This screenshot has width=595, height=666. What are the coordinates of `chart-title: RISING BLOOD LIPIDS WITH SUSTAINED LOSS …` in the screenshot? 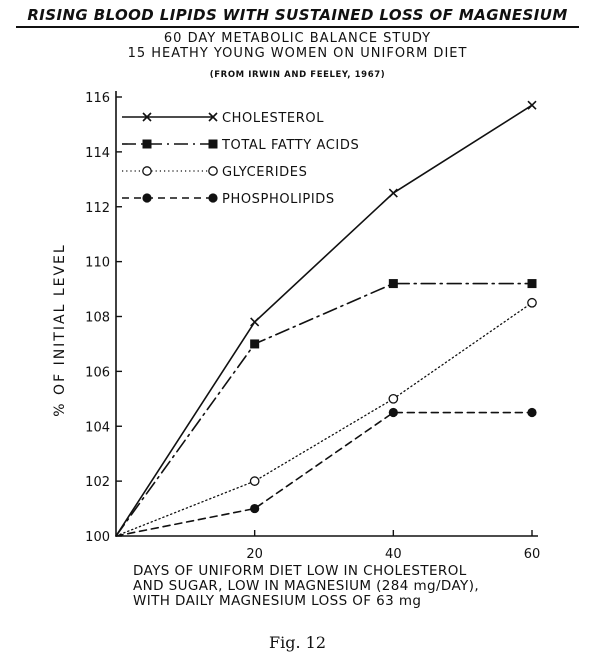 It's located at (297, 15).